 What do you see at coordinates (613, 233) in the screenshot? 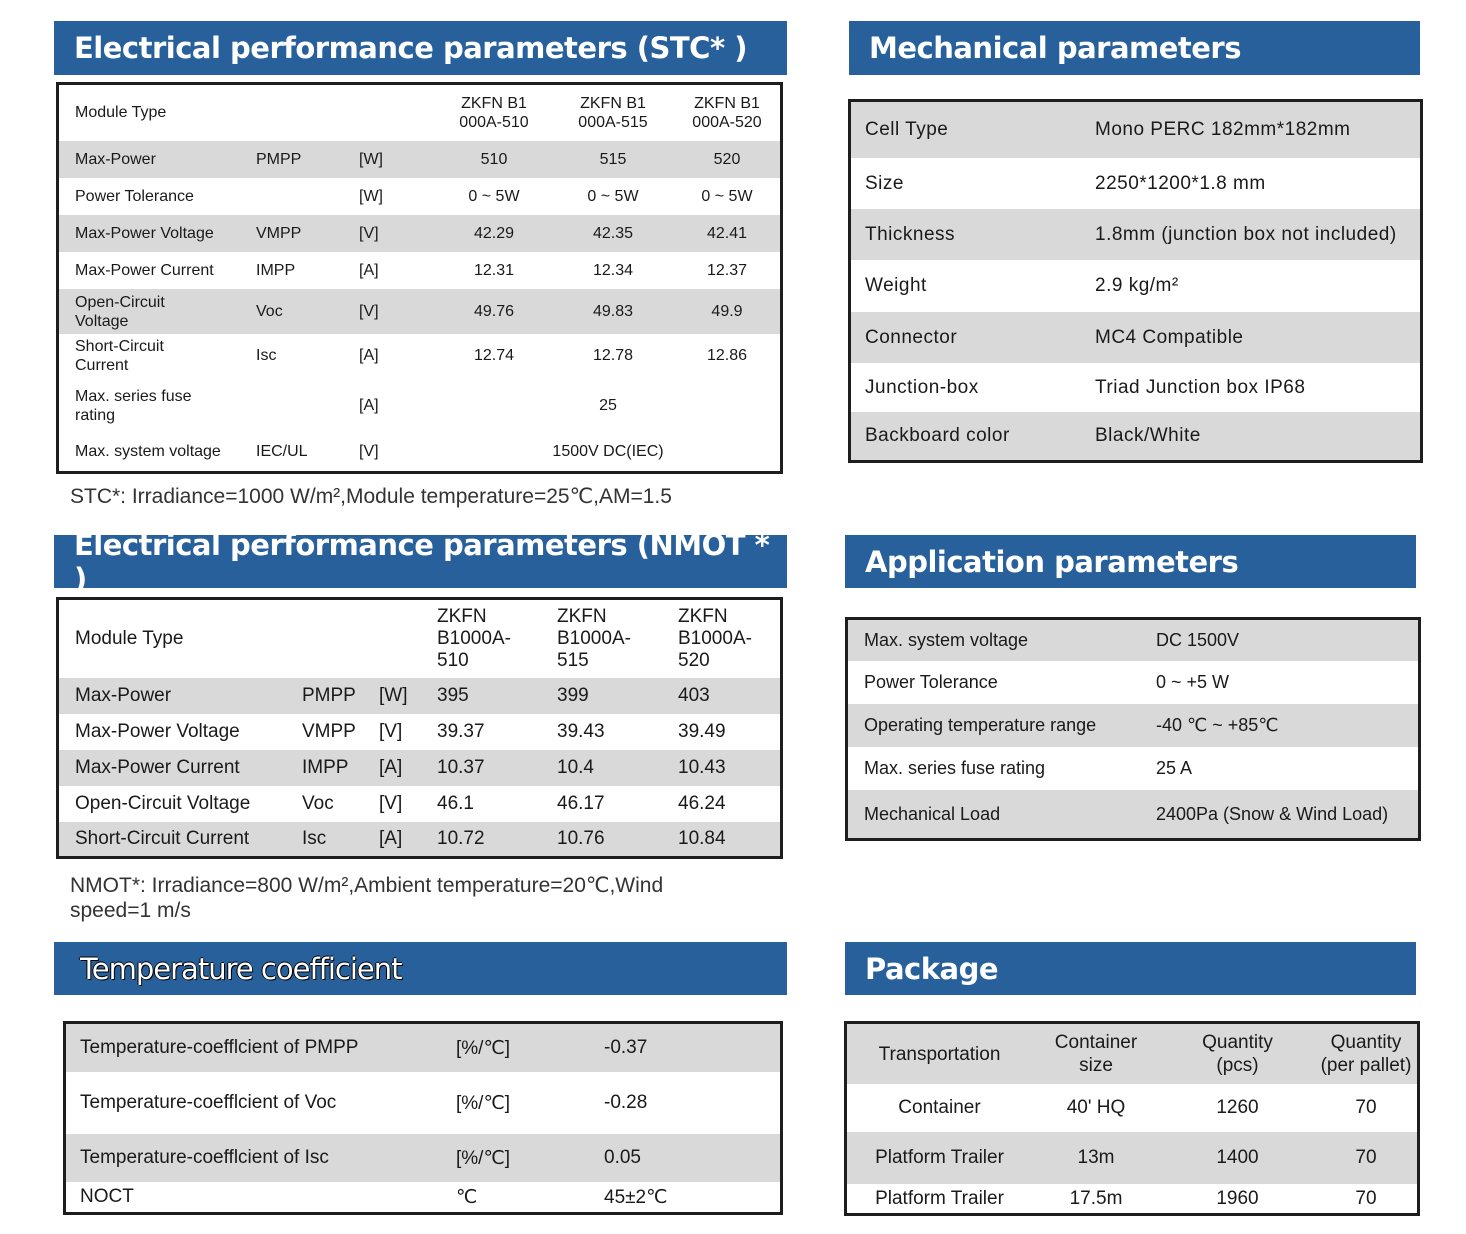
I see `value-515: 42.35` at bounding box center [613, 233].